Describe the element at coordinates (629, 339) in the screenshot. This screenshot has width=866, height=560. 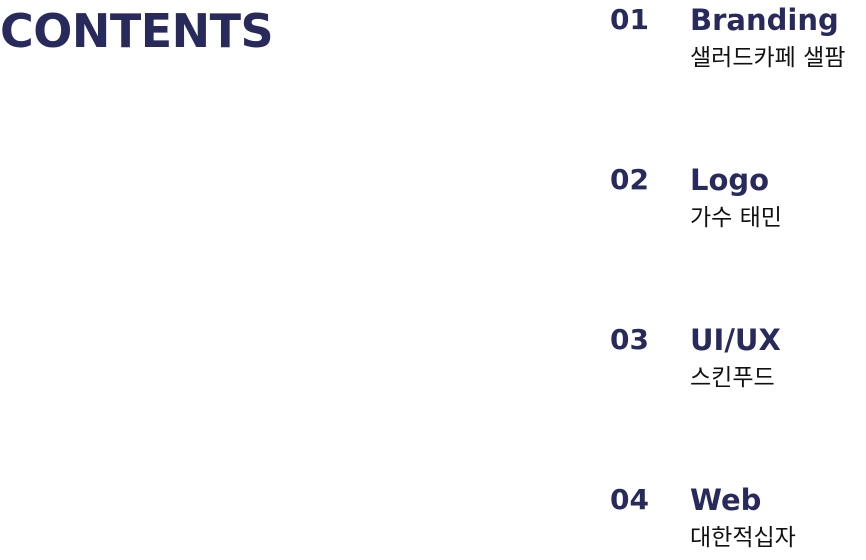
I see `contents-item-number: 03` at that location.